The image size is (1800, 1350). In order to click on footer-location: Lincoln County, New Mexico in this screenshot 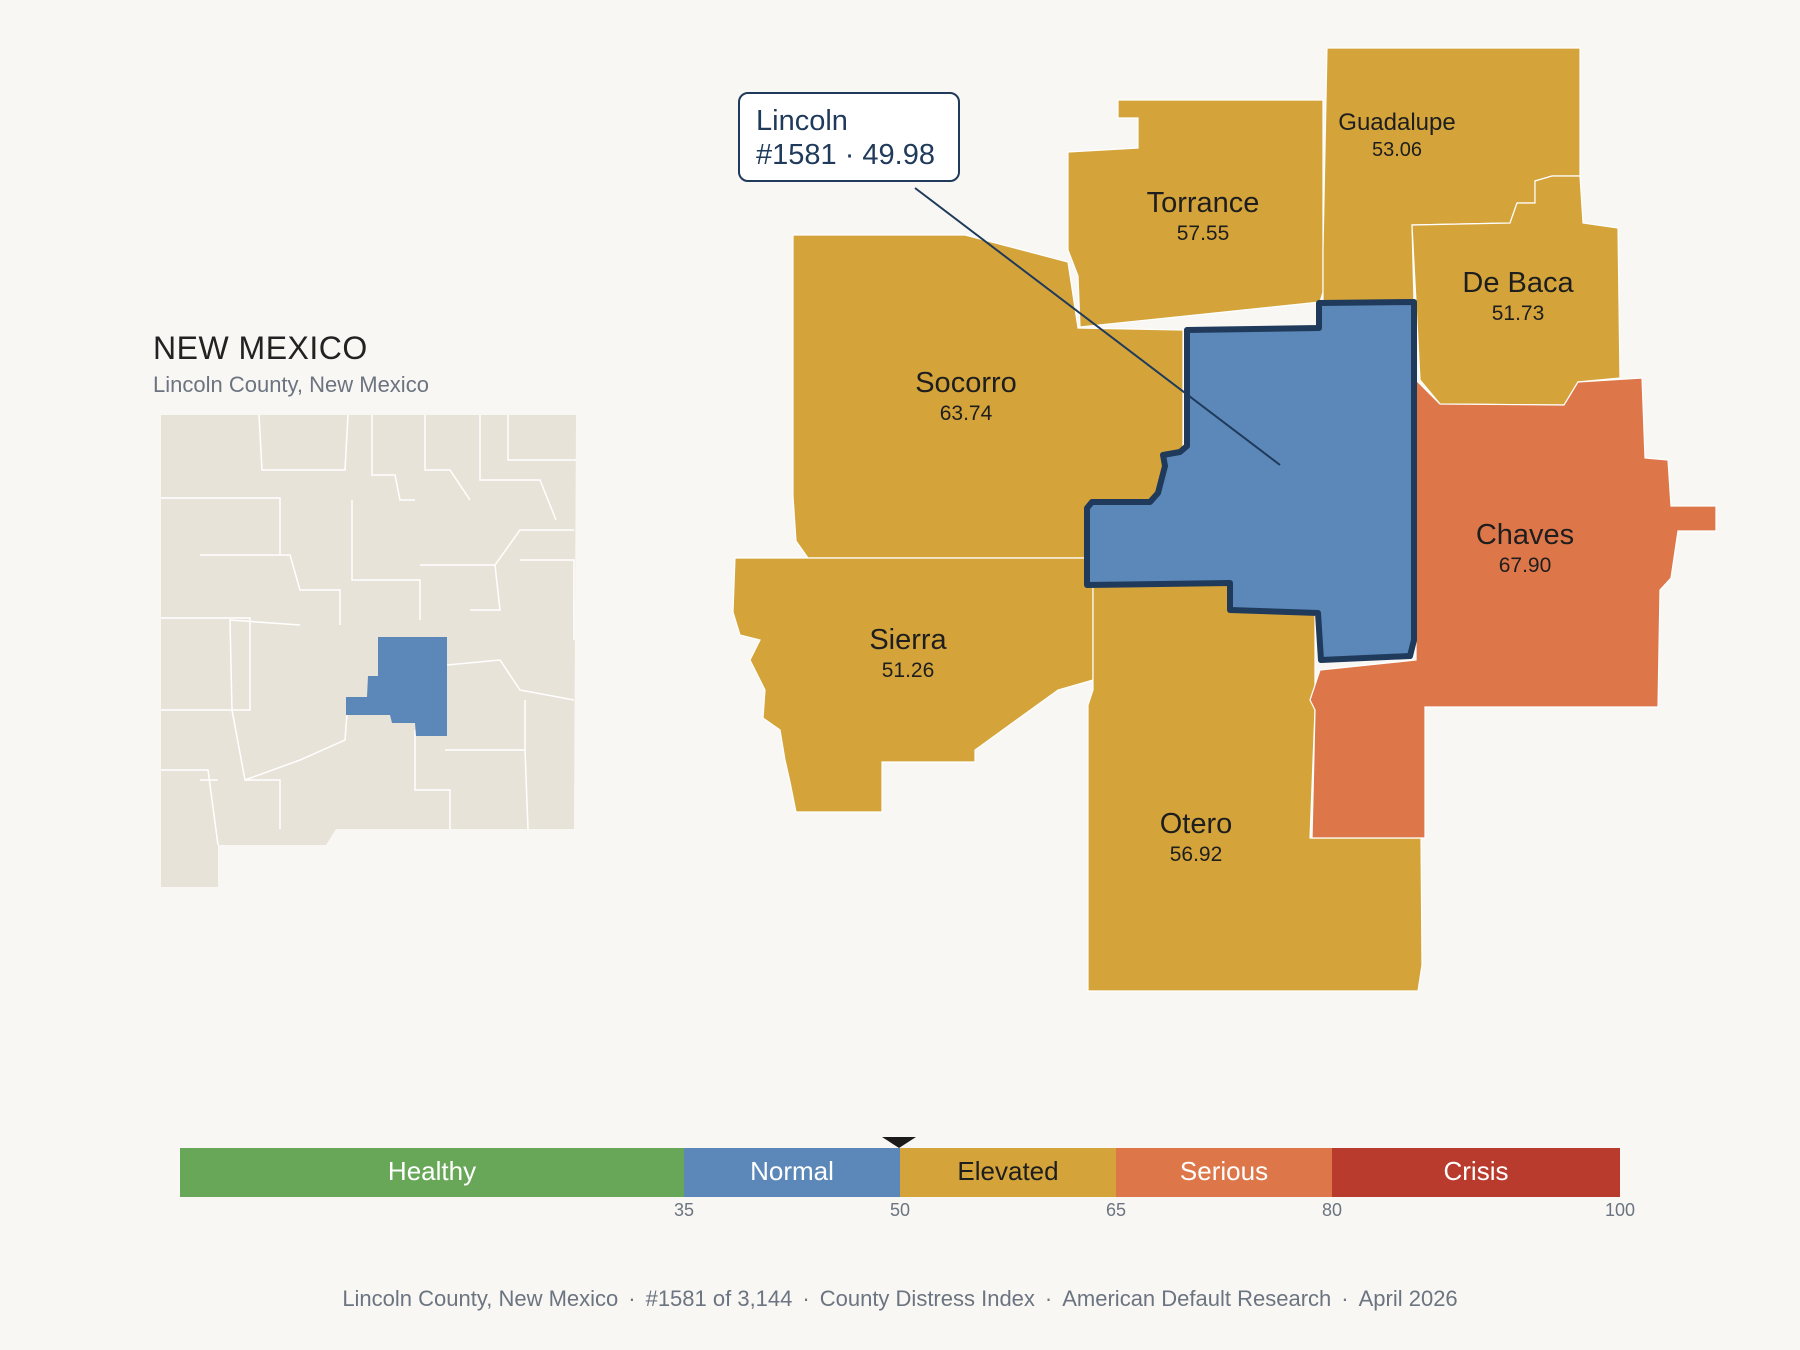, I will do `click(480, 1298)`.